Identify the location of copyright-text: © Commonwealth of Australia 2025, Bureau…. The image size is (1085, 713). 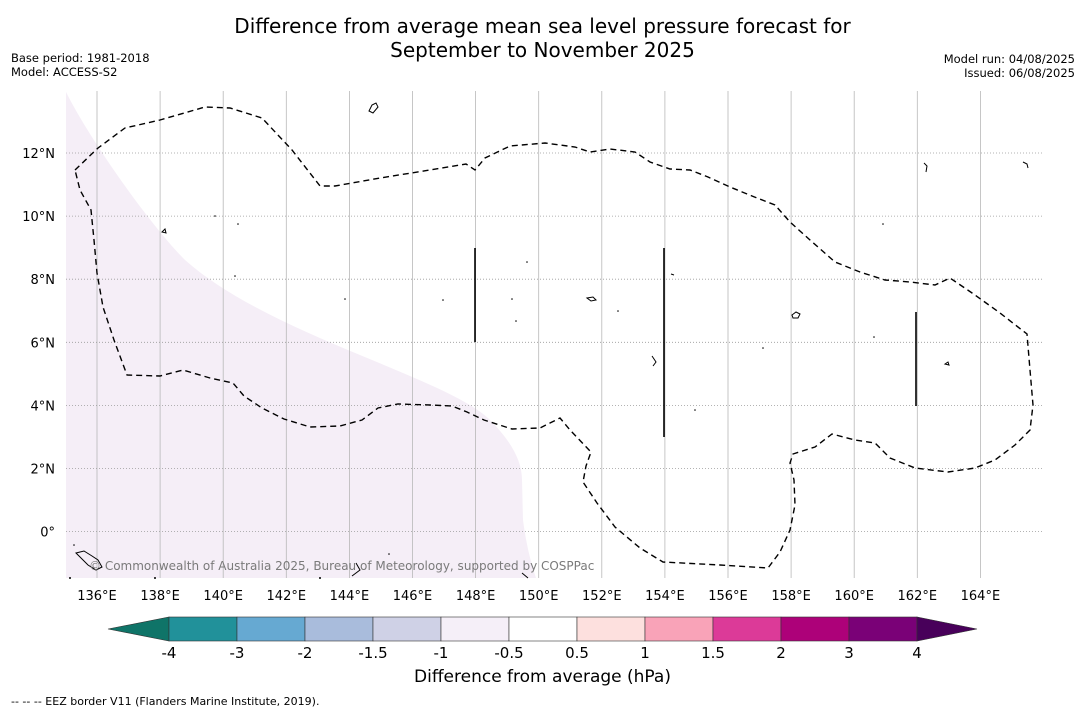
(341, 566).